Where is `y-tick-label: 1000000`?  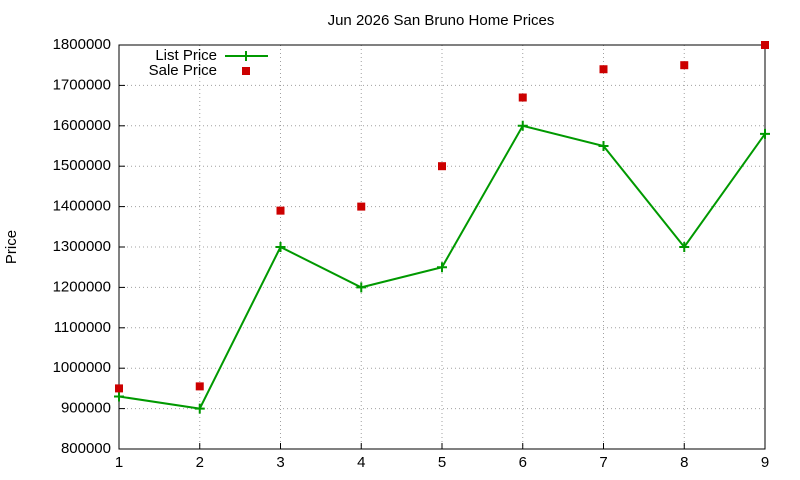
y-tick-label: 1000000 is located at coordinates (82, 367).